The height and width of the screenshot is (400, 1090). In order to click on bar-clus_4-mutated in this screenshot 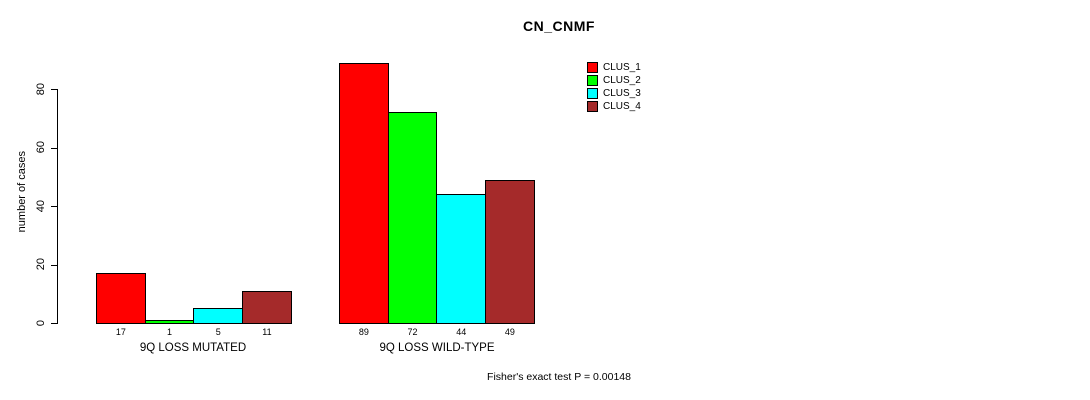, I will do `click(267, 307)`.